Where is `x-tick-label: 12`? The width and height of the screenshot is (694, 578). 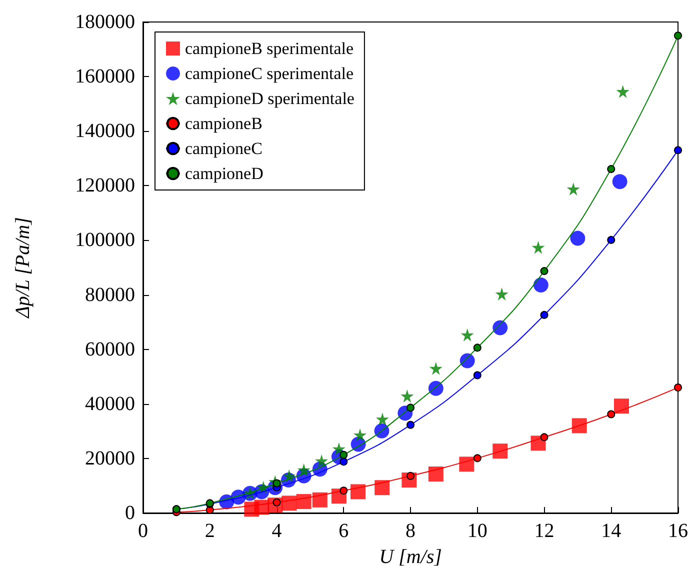 x-tick-label: 12 is located at coordinates (544, 531).